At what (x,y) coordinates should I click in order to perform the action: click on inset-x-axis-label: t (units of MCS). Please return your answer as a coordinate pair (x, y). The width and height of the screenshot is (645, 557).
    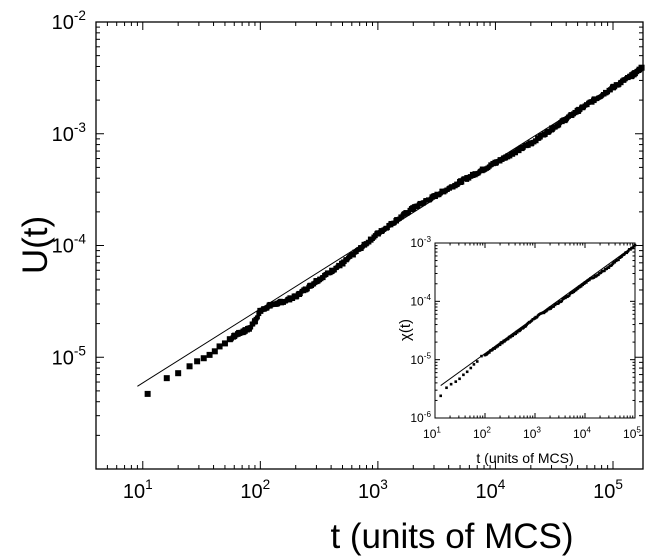
    Looking at the image, I should click on (524, 458).